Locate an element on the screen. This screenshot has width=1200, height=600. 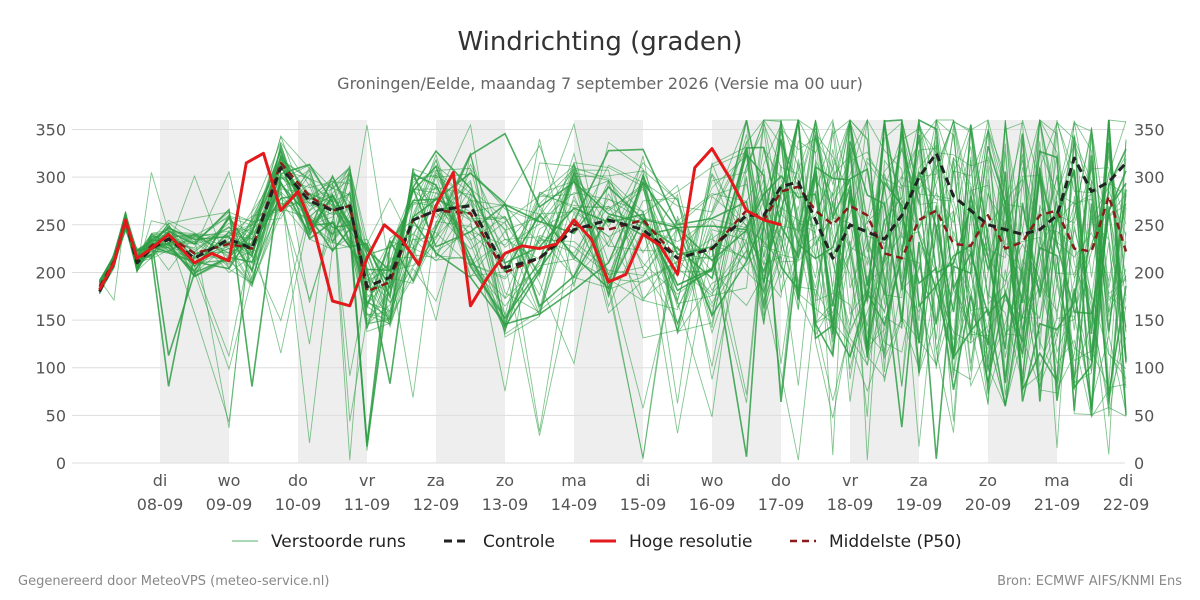
legend-label-p50: Middelste (P50) is located at coordinates (895, 542).